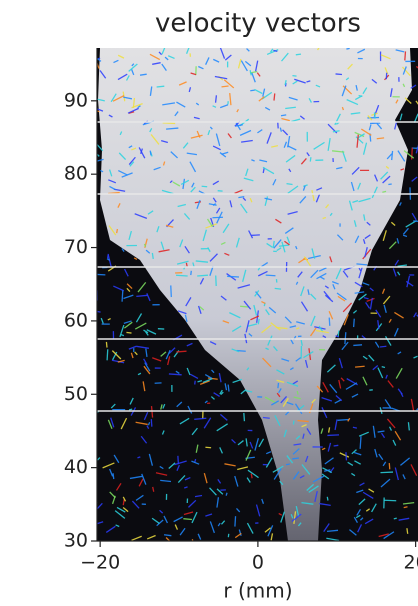  What do you see at coordinates (76, 247) in the screenshot?
I see `y-tick-label: 70` at bounding box center [76, 247].